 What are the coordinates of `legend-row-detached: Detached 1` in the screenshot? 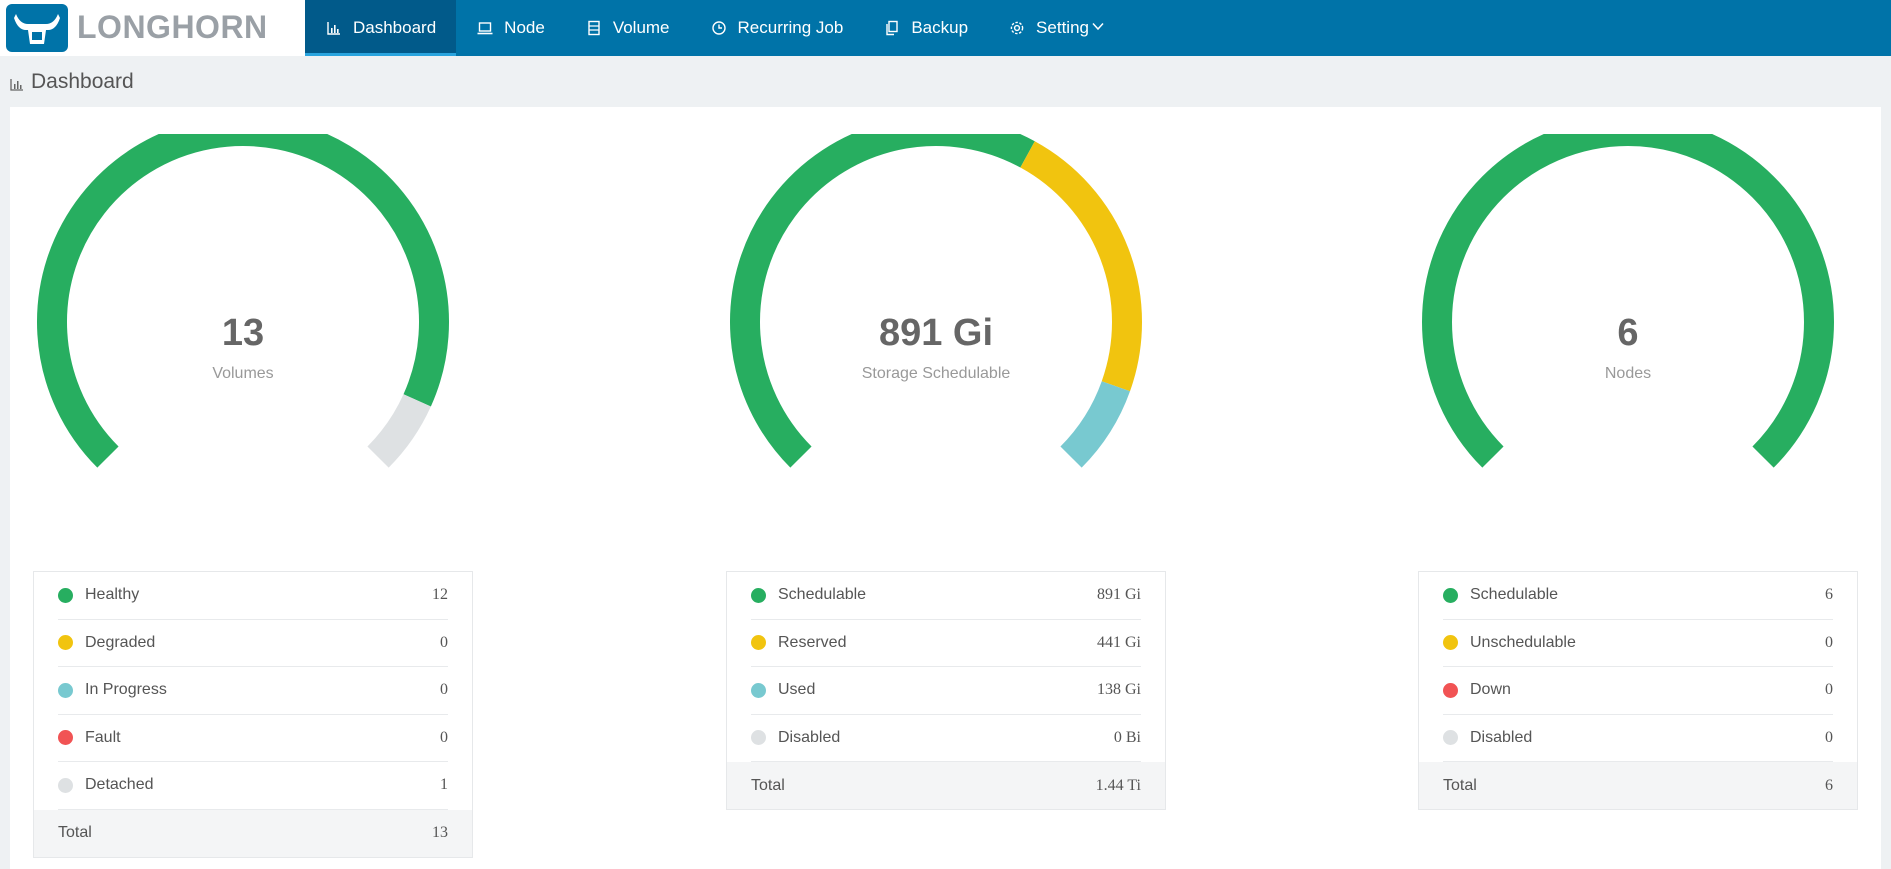 It's located at (253, 786).